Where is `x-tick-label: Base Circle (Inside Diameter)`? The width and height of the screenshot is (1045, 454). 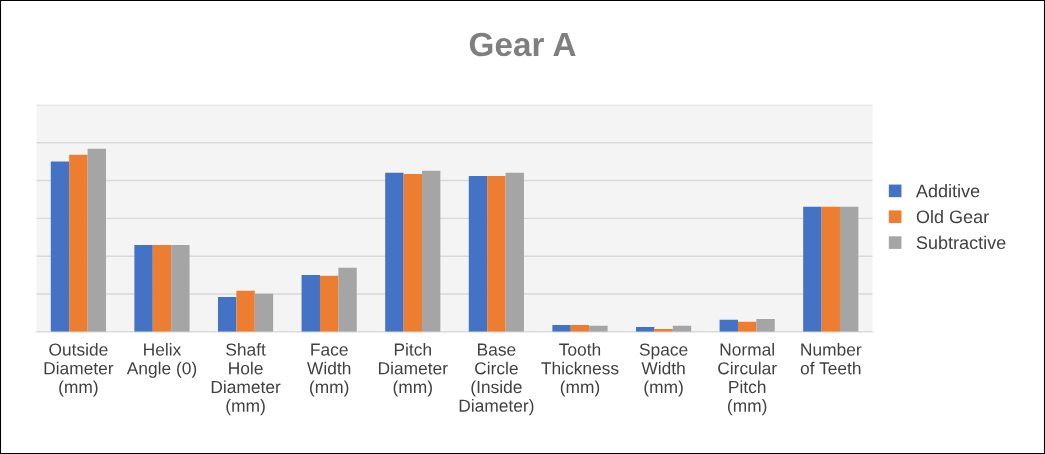
x-tick-label: Base Circle (Inside Diameter) is located at coordinates (496, 379).